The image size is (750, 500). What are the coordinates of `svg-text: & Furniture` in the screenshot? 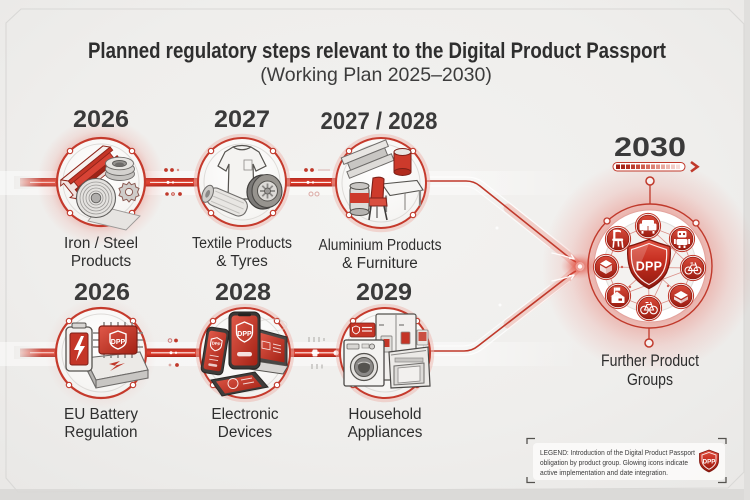 It's located at (380, 263).